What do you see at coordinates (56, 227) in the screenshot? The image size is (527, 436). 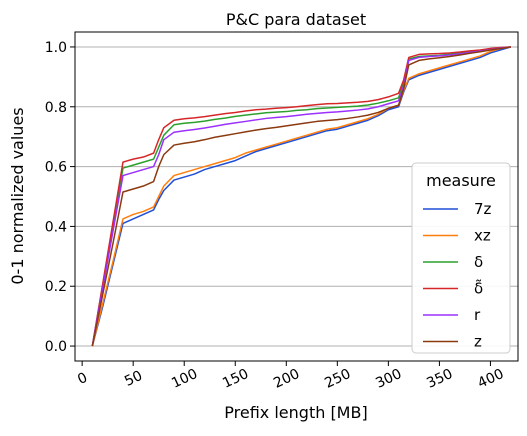 I see `y-tick-label: 0.4` at bounding box center [56, 227].